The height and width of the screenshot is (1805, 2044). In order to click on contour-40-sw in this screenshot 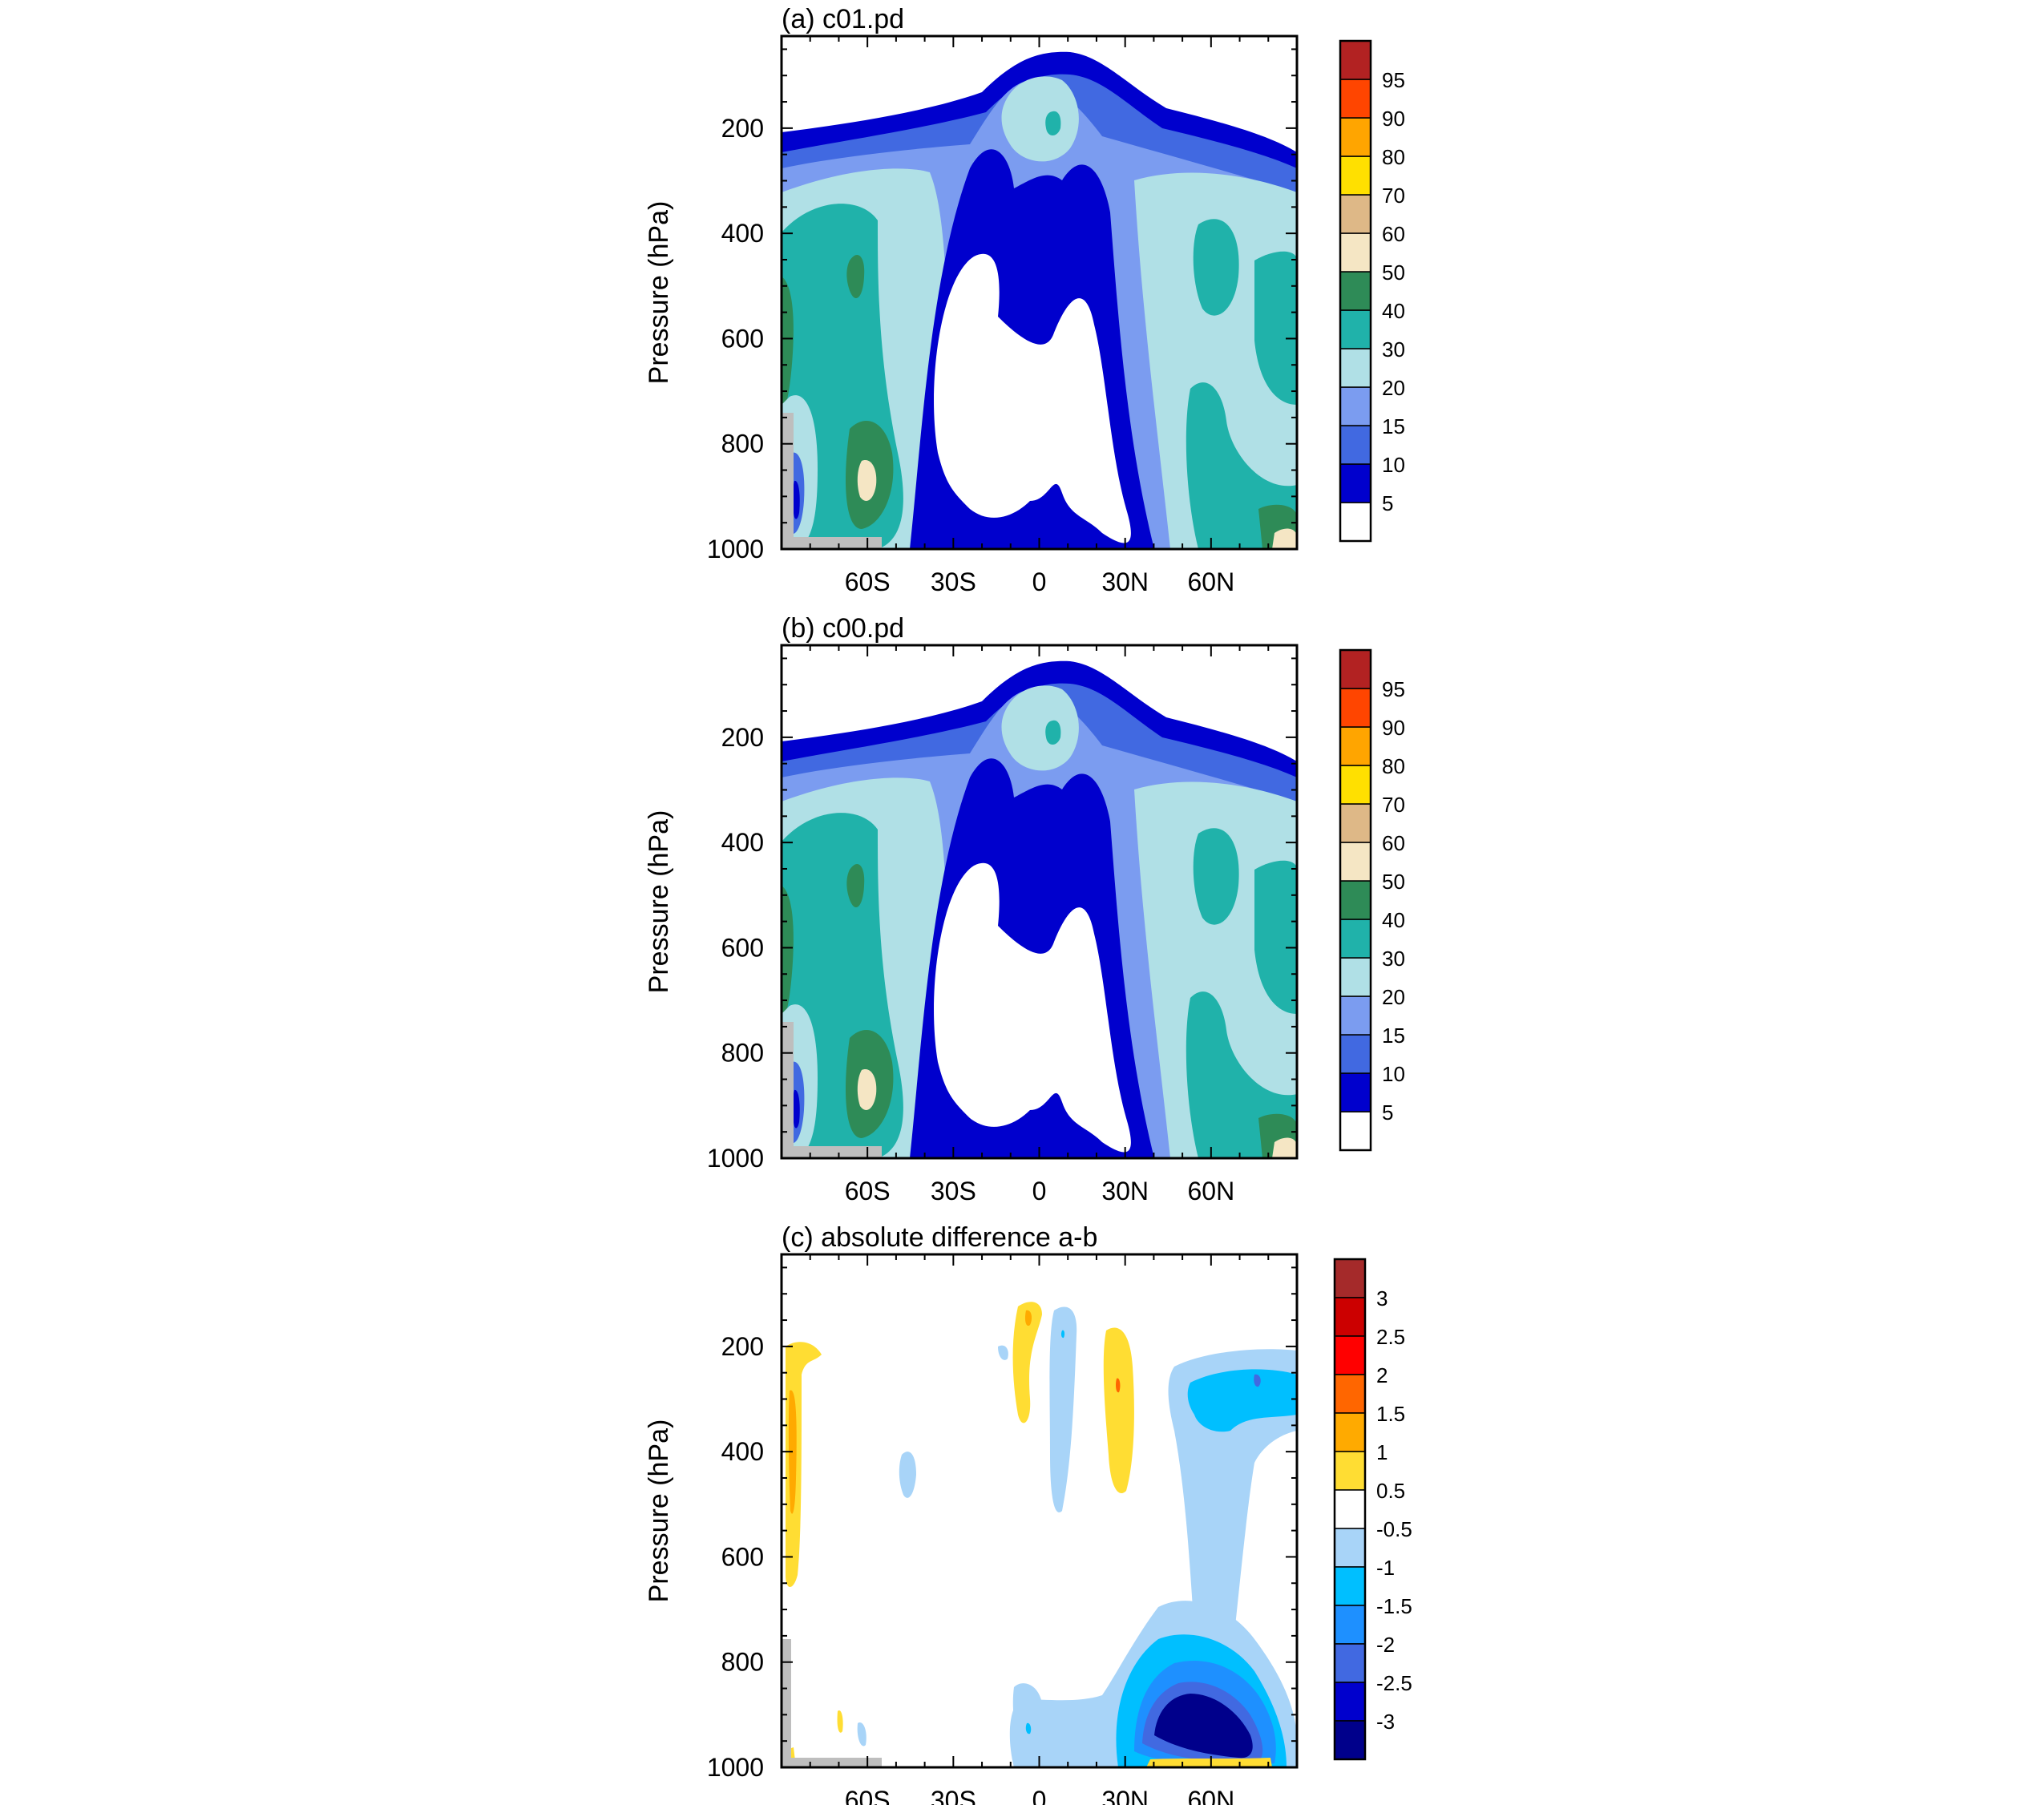, I will do `click(788, 954)`.